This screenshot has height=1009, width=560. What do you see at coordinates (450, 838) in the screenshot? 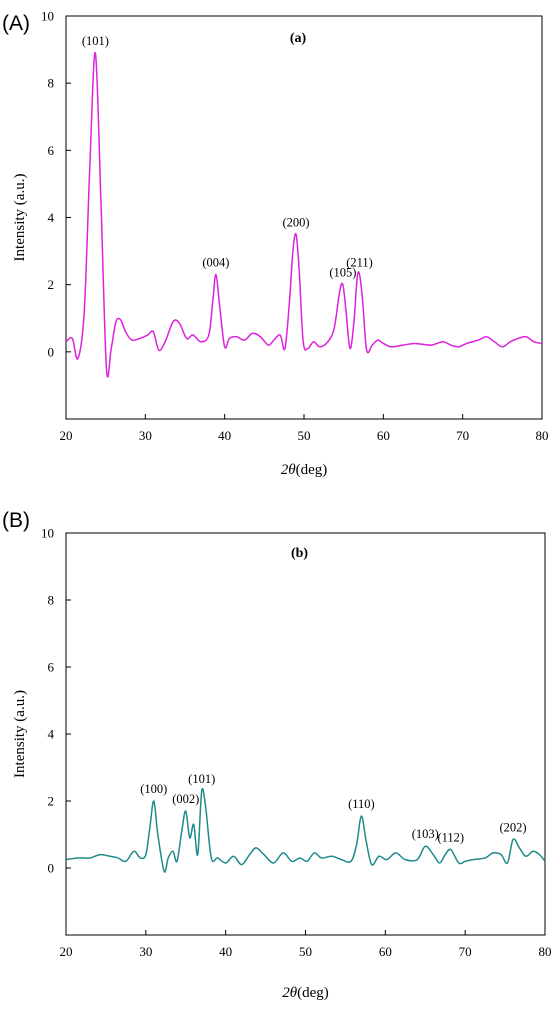
I see `peak-label: (112)` at bounding box center [450, 838].